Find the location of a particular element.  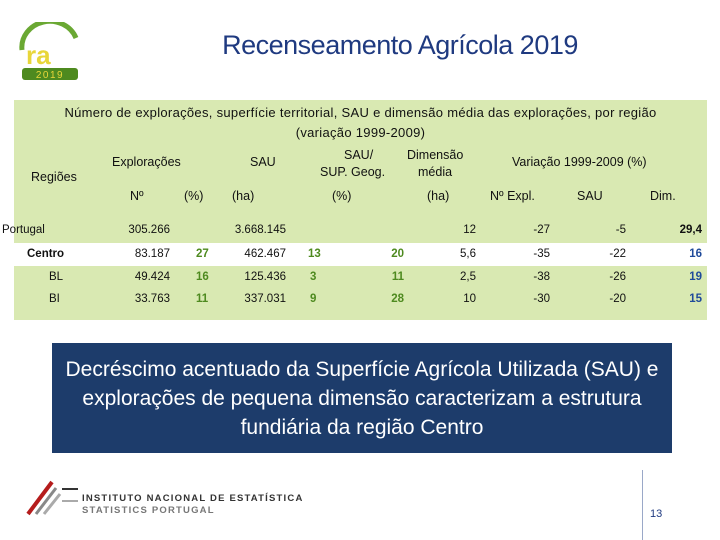

cell-n: 83.187 is located at coordinates (152, 254).